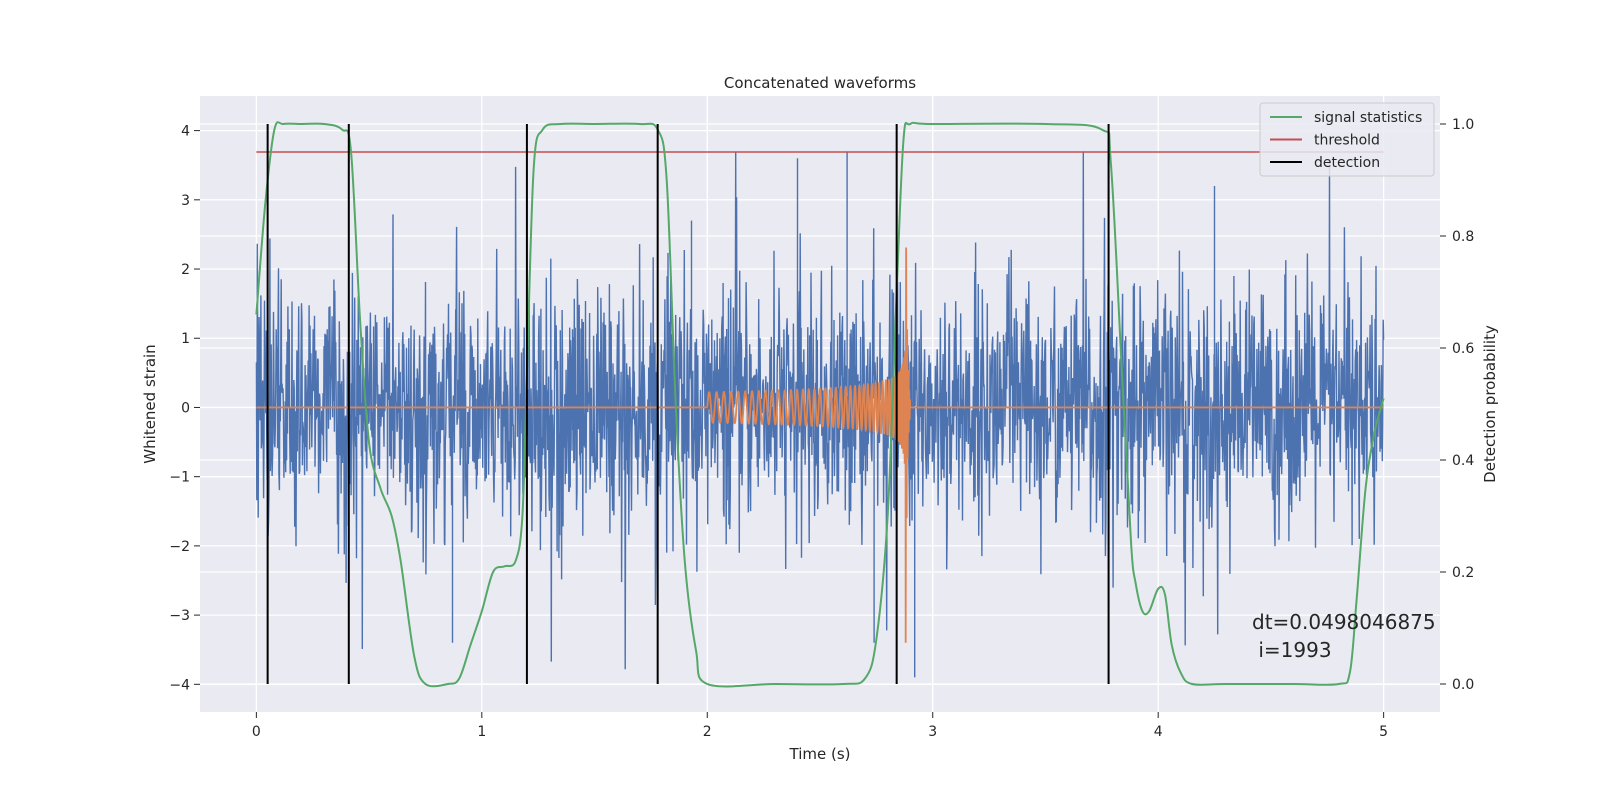  I want to click on y2-tick-label: 0.8, so click(1463, 237).